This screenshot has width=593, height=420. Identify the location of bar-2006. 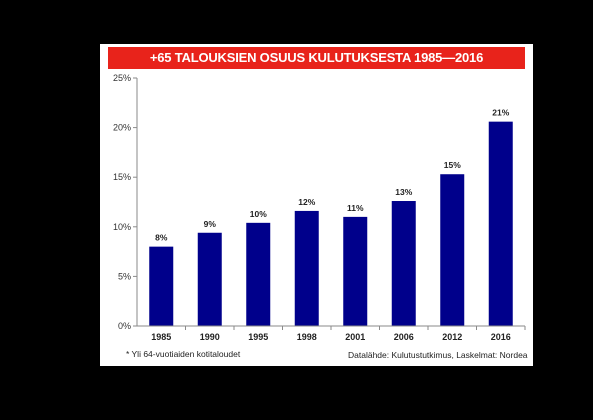
(403, 263).